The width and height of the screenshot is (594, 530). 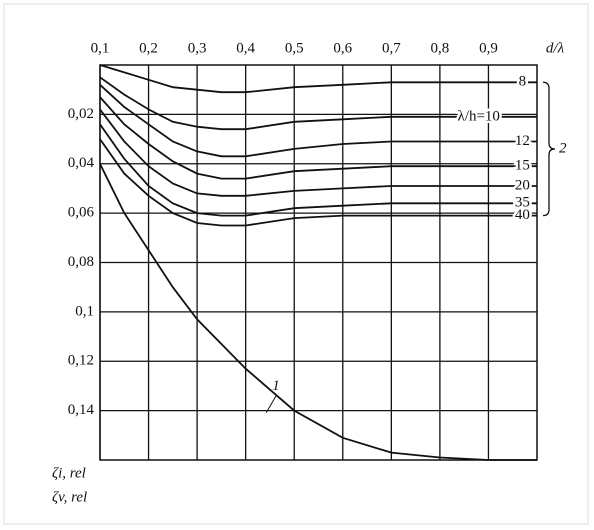 I want to click on y-tick-label: 0,02, so click(x=81, y=114).